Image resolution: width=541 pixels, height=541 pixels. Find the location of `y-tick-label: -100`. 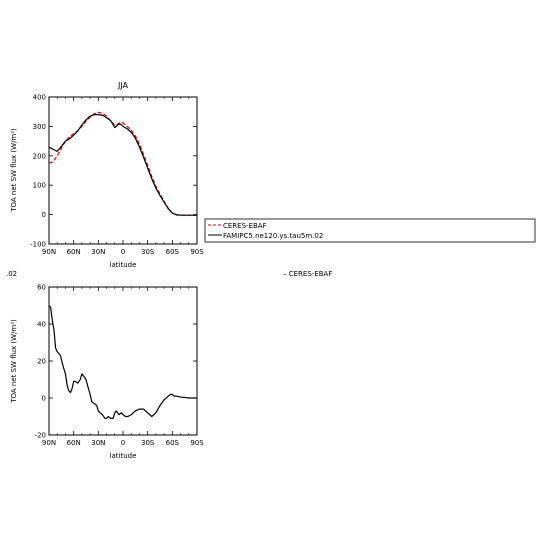

y-tick-label: -100 is located at coordinates (38, 245).